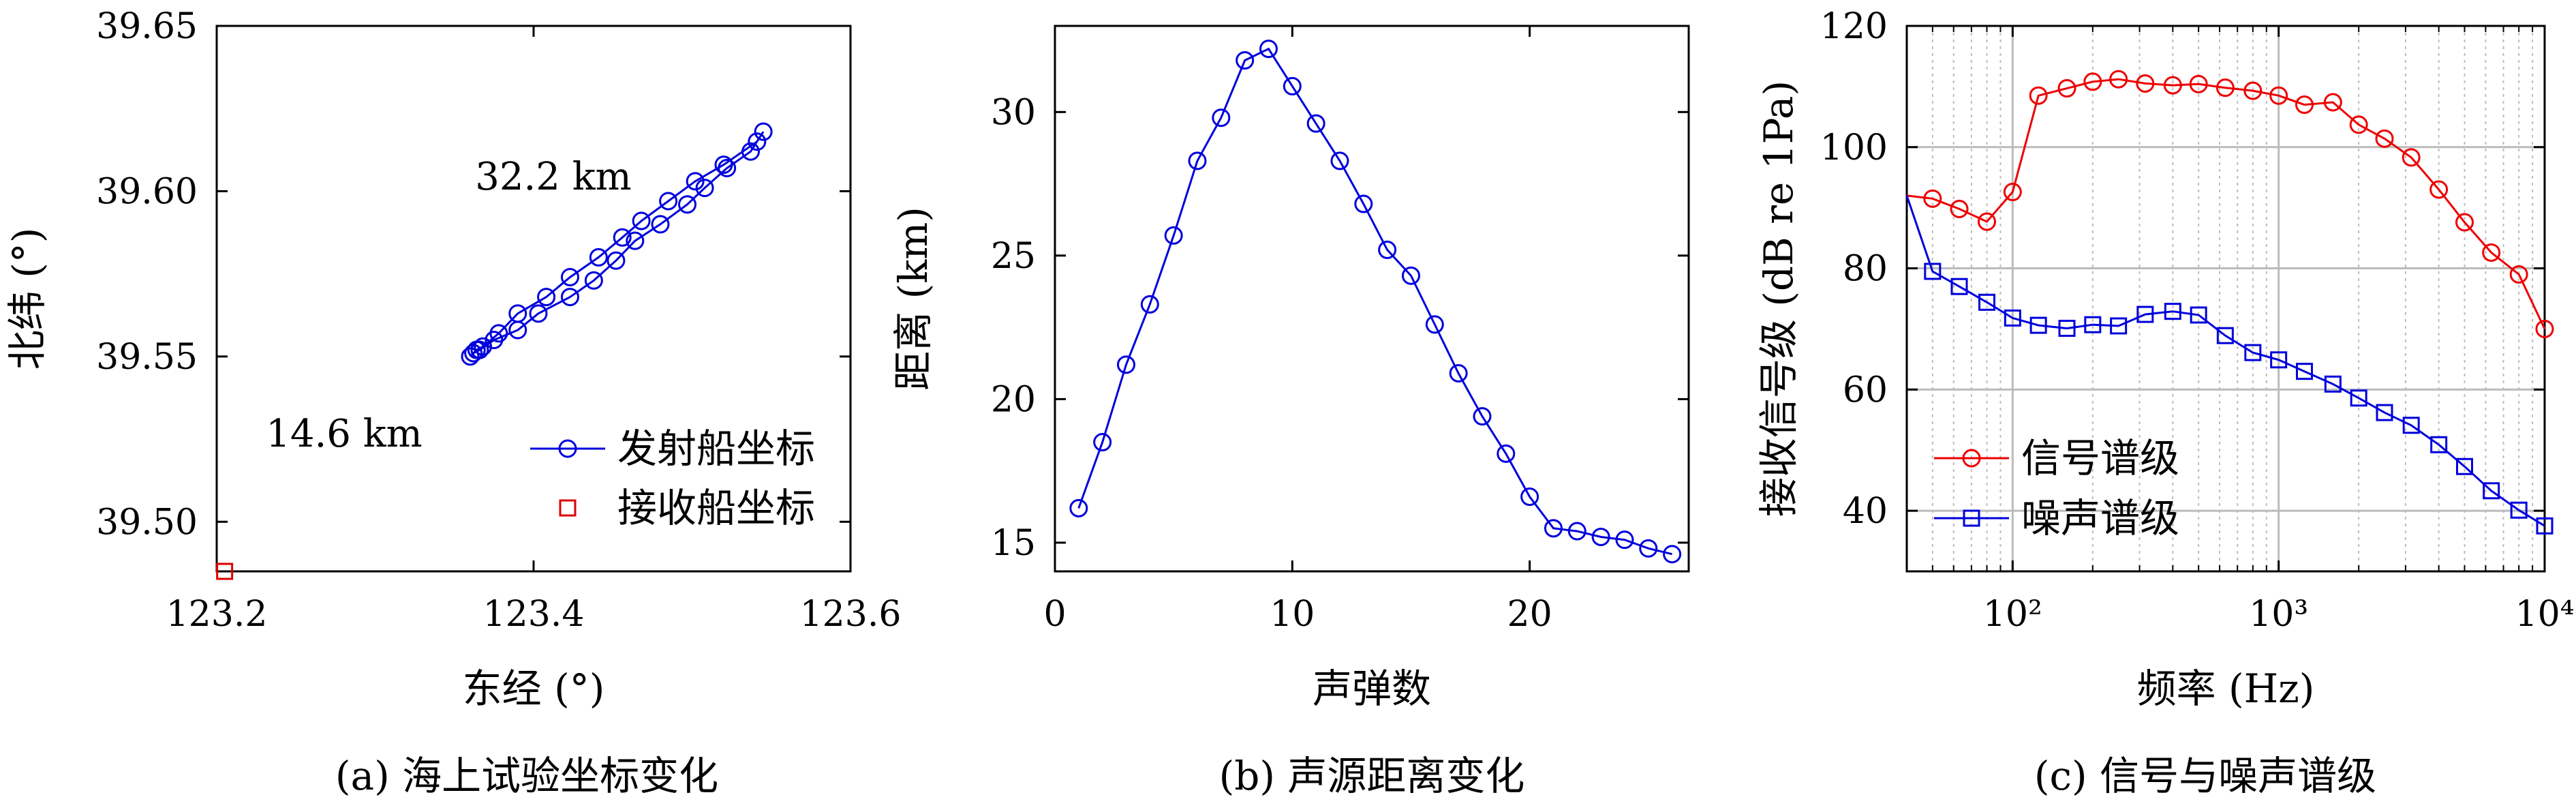  What do you see at coordinates (567, 448) in the screenshot?
I see `legend-marker-transmitter` at bounding box center [567, 448].